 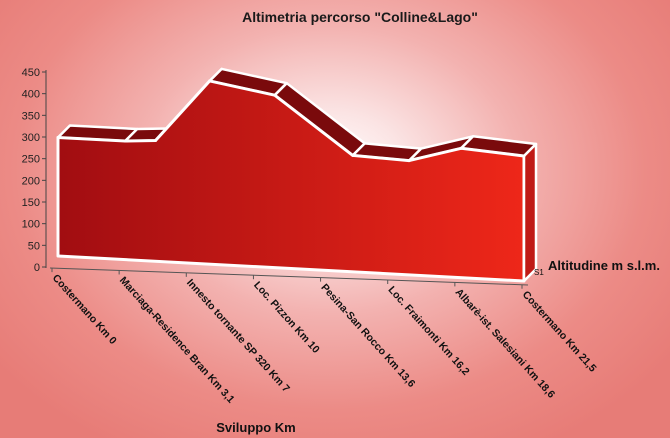 I want to click on y-tick-label: 200, so click(x=31, y=181).